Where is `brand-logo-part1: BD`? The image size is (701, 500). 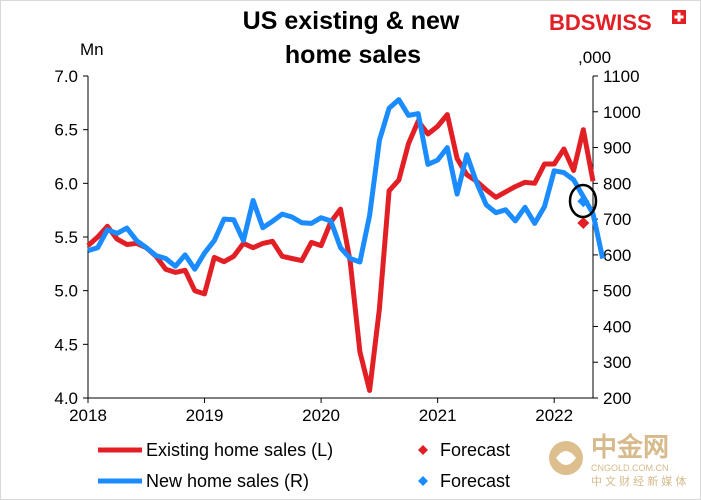 brand-logo-part1: BD is located at coordinates (565, 22).